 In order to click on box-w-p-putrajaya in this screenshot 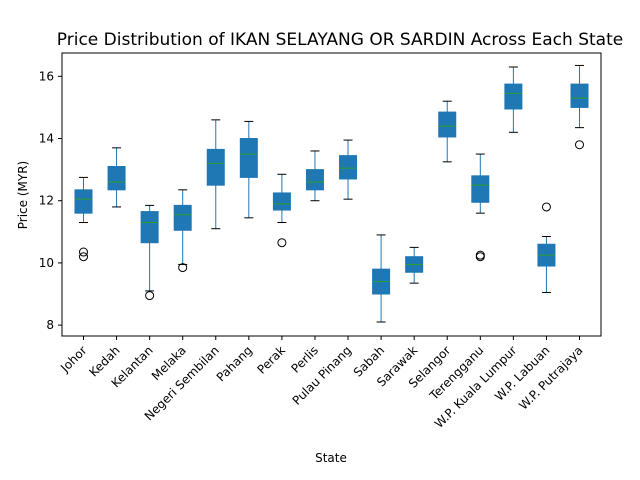, I will do `click(579, 107)`.